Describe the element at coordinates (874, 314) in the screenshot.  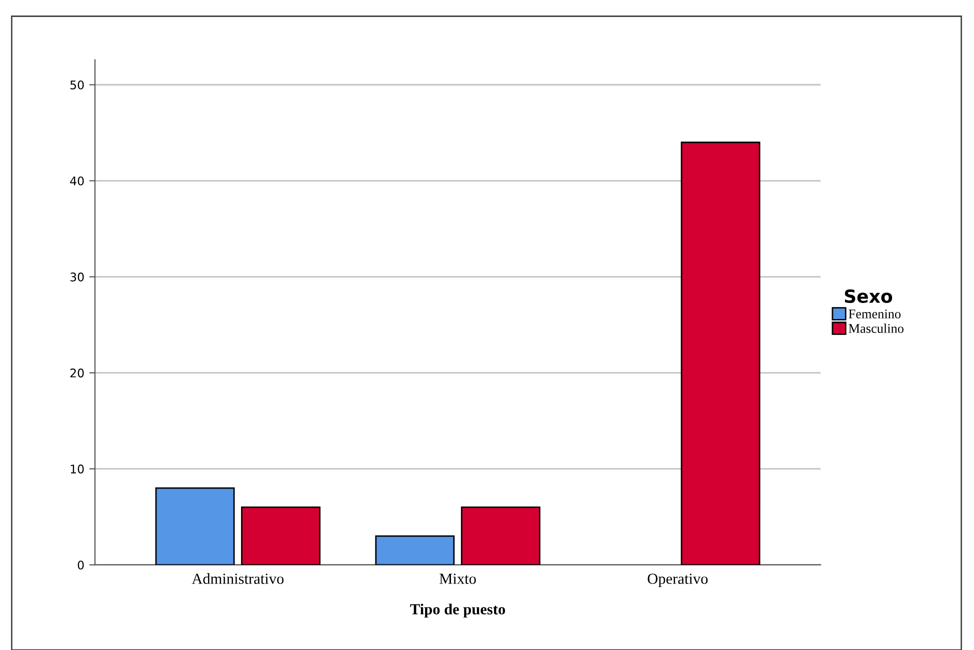
I see `legend-label: Femenino` at that location.